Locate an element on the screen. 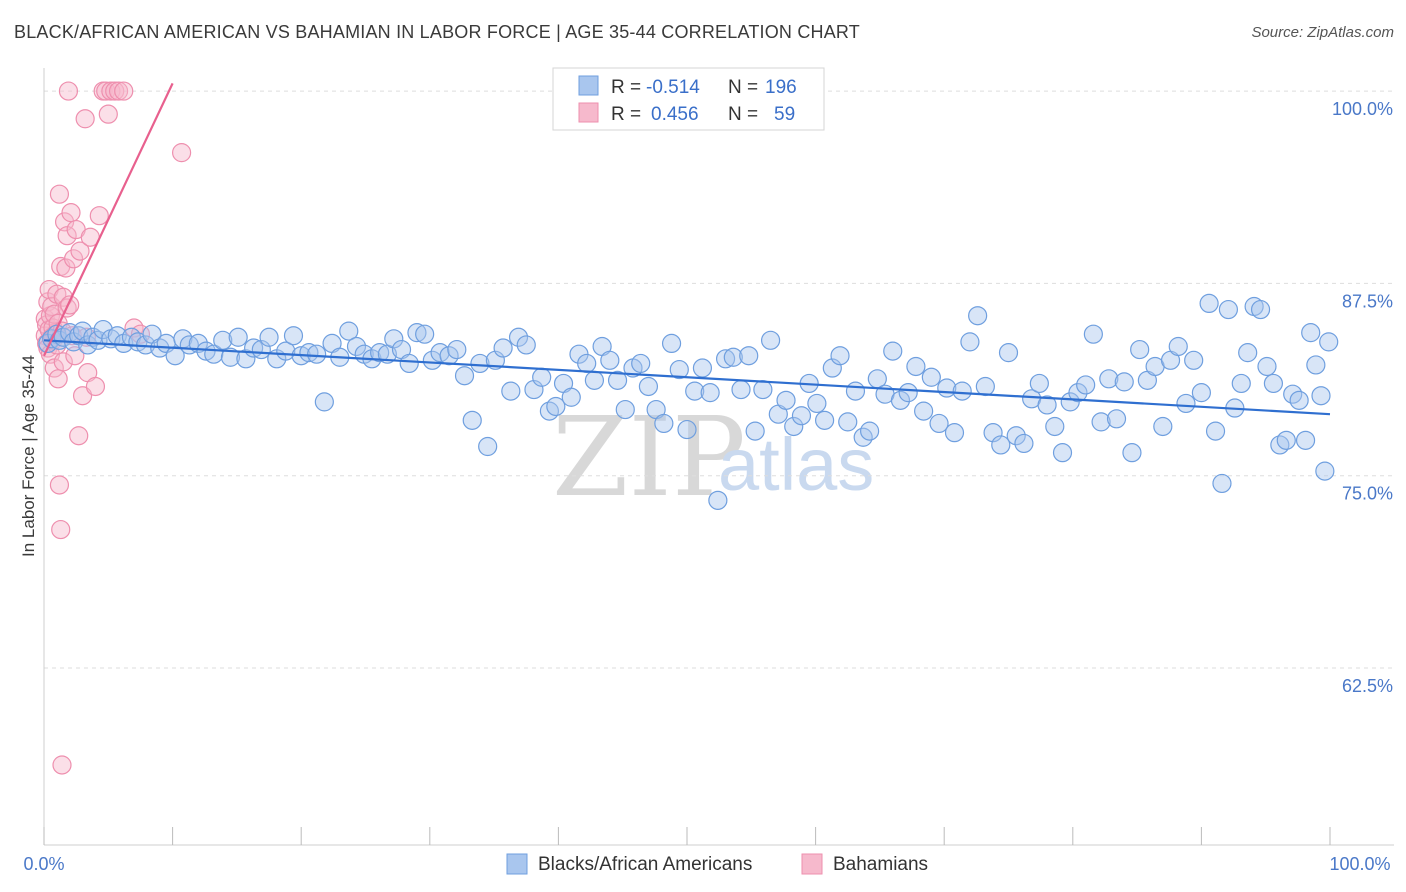 The height and width of the screenshot is (892, 1406). legend-n-label-1: N = is located at coordinates (743, 87).